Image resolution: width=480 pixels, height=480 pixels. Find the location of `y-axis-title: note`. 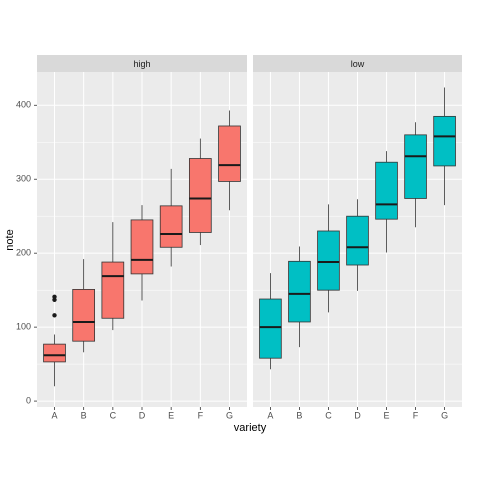

y-axis-title: note is located at coordinates (10, 239).